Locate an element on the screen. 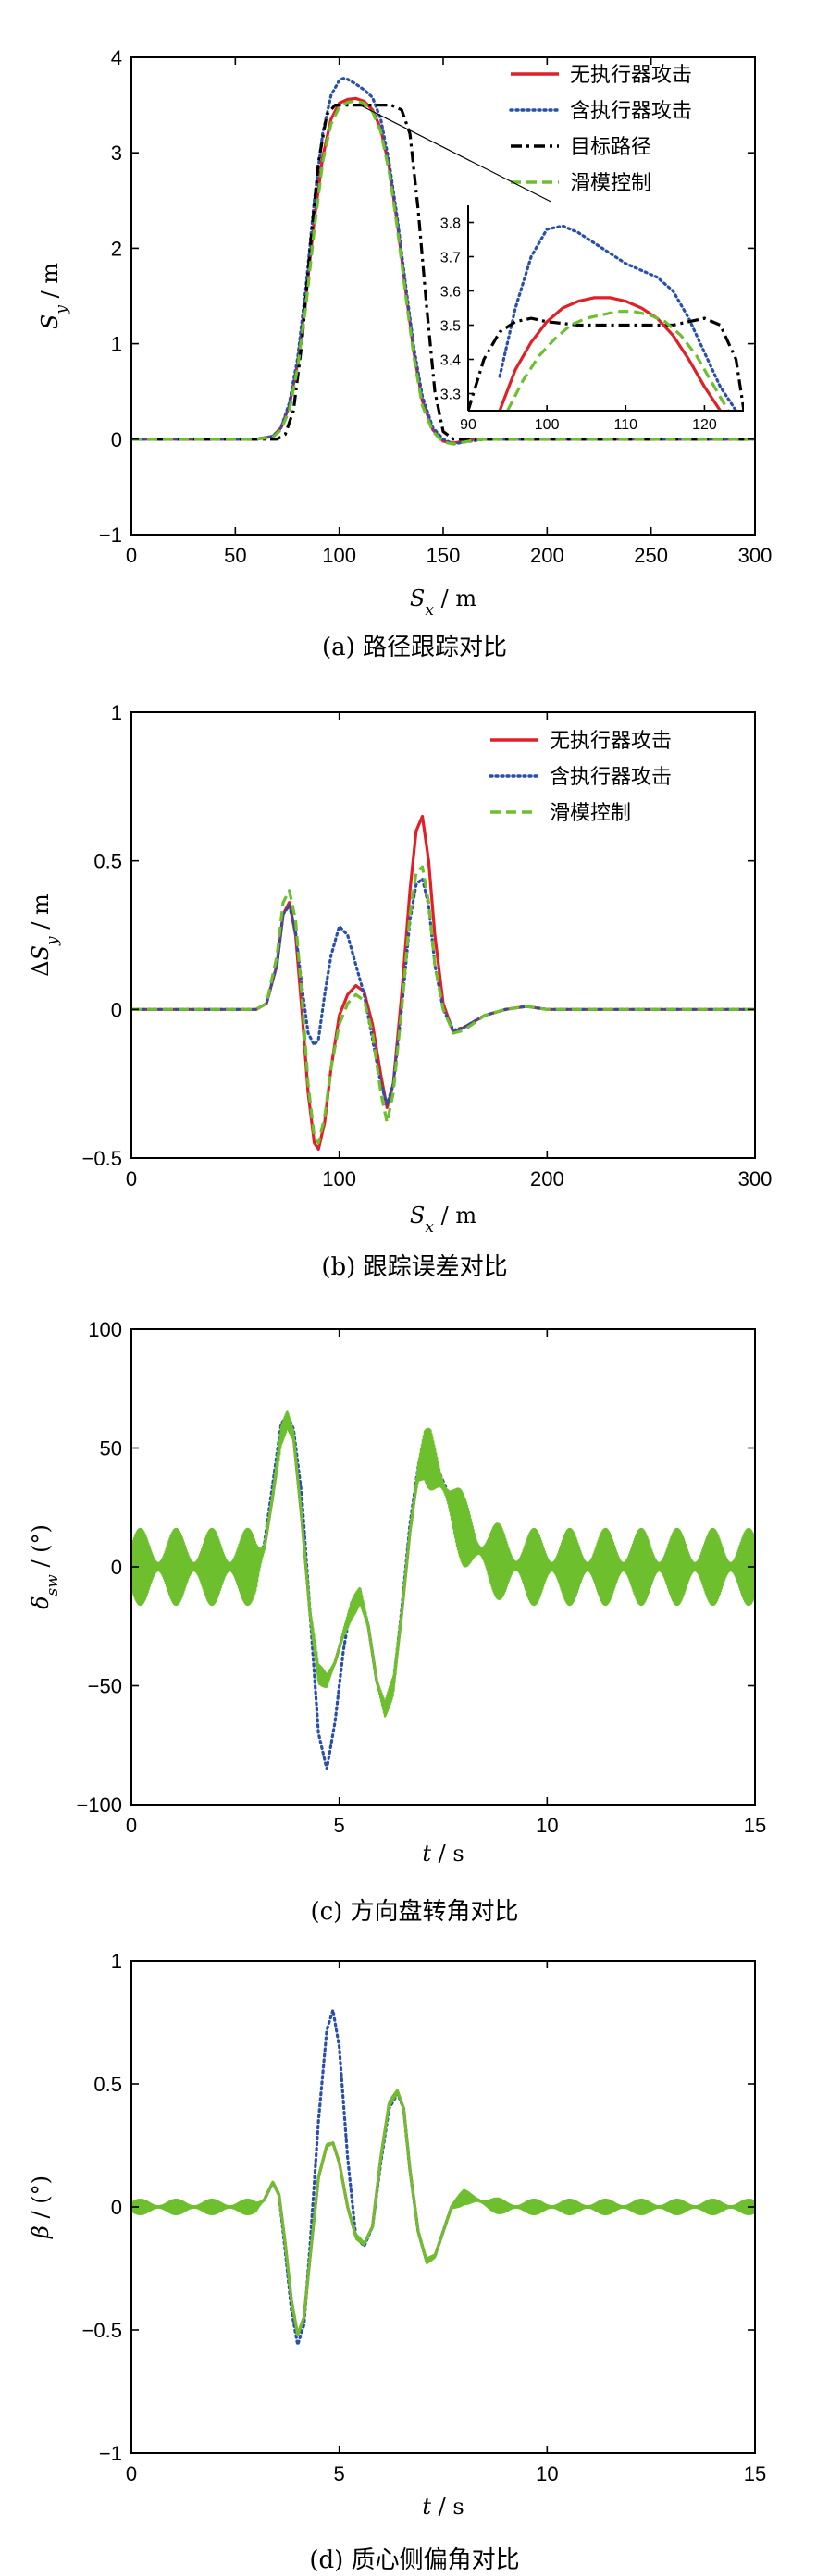 The image size is (829, 2576). inset-y-tick-label: 3.6 is located at coordinates (450, 293).